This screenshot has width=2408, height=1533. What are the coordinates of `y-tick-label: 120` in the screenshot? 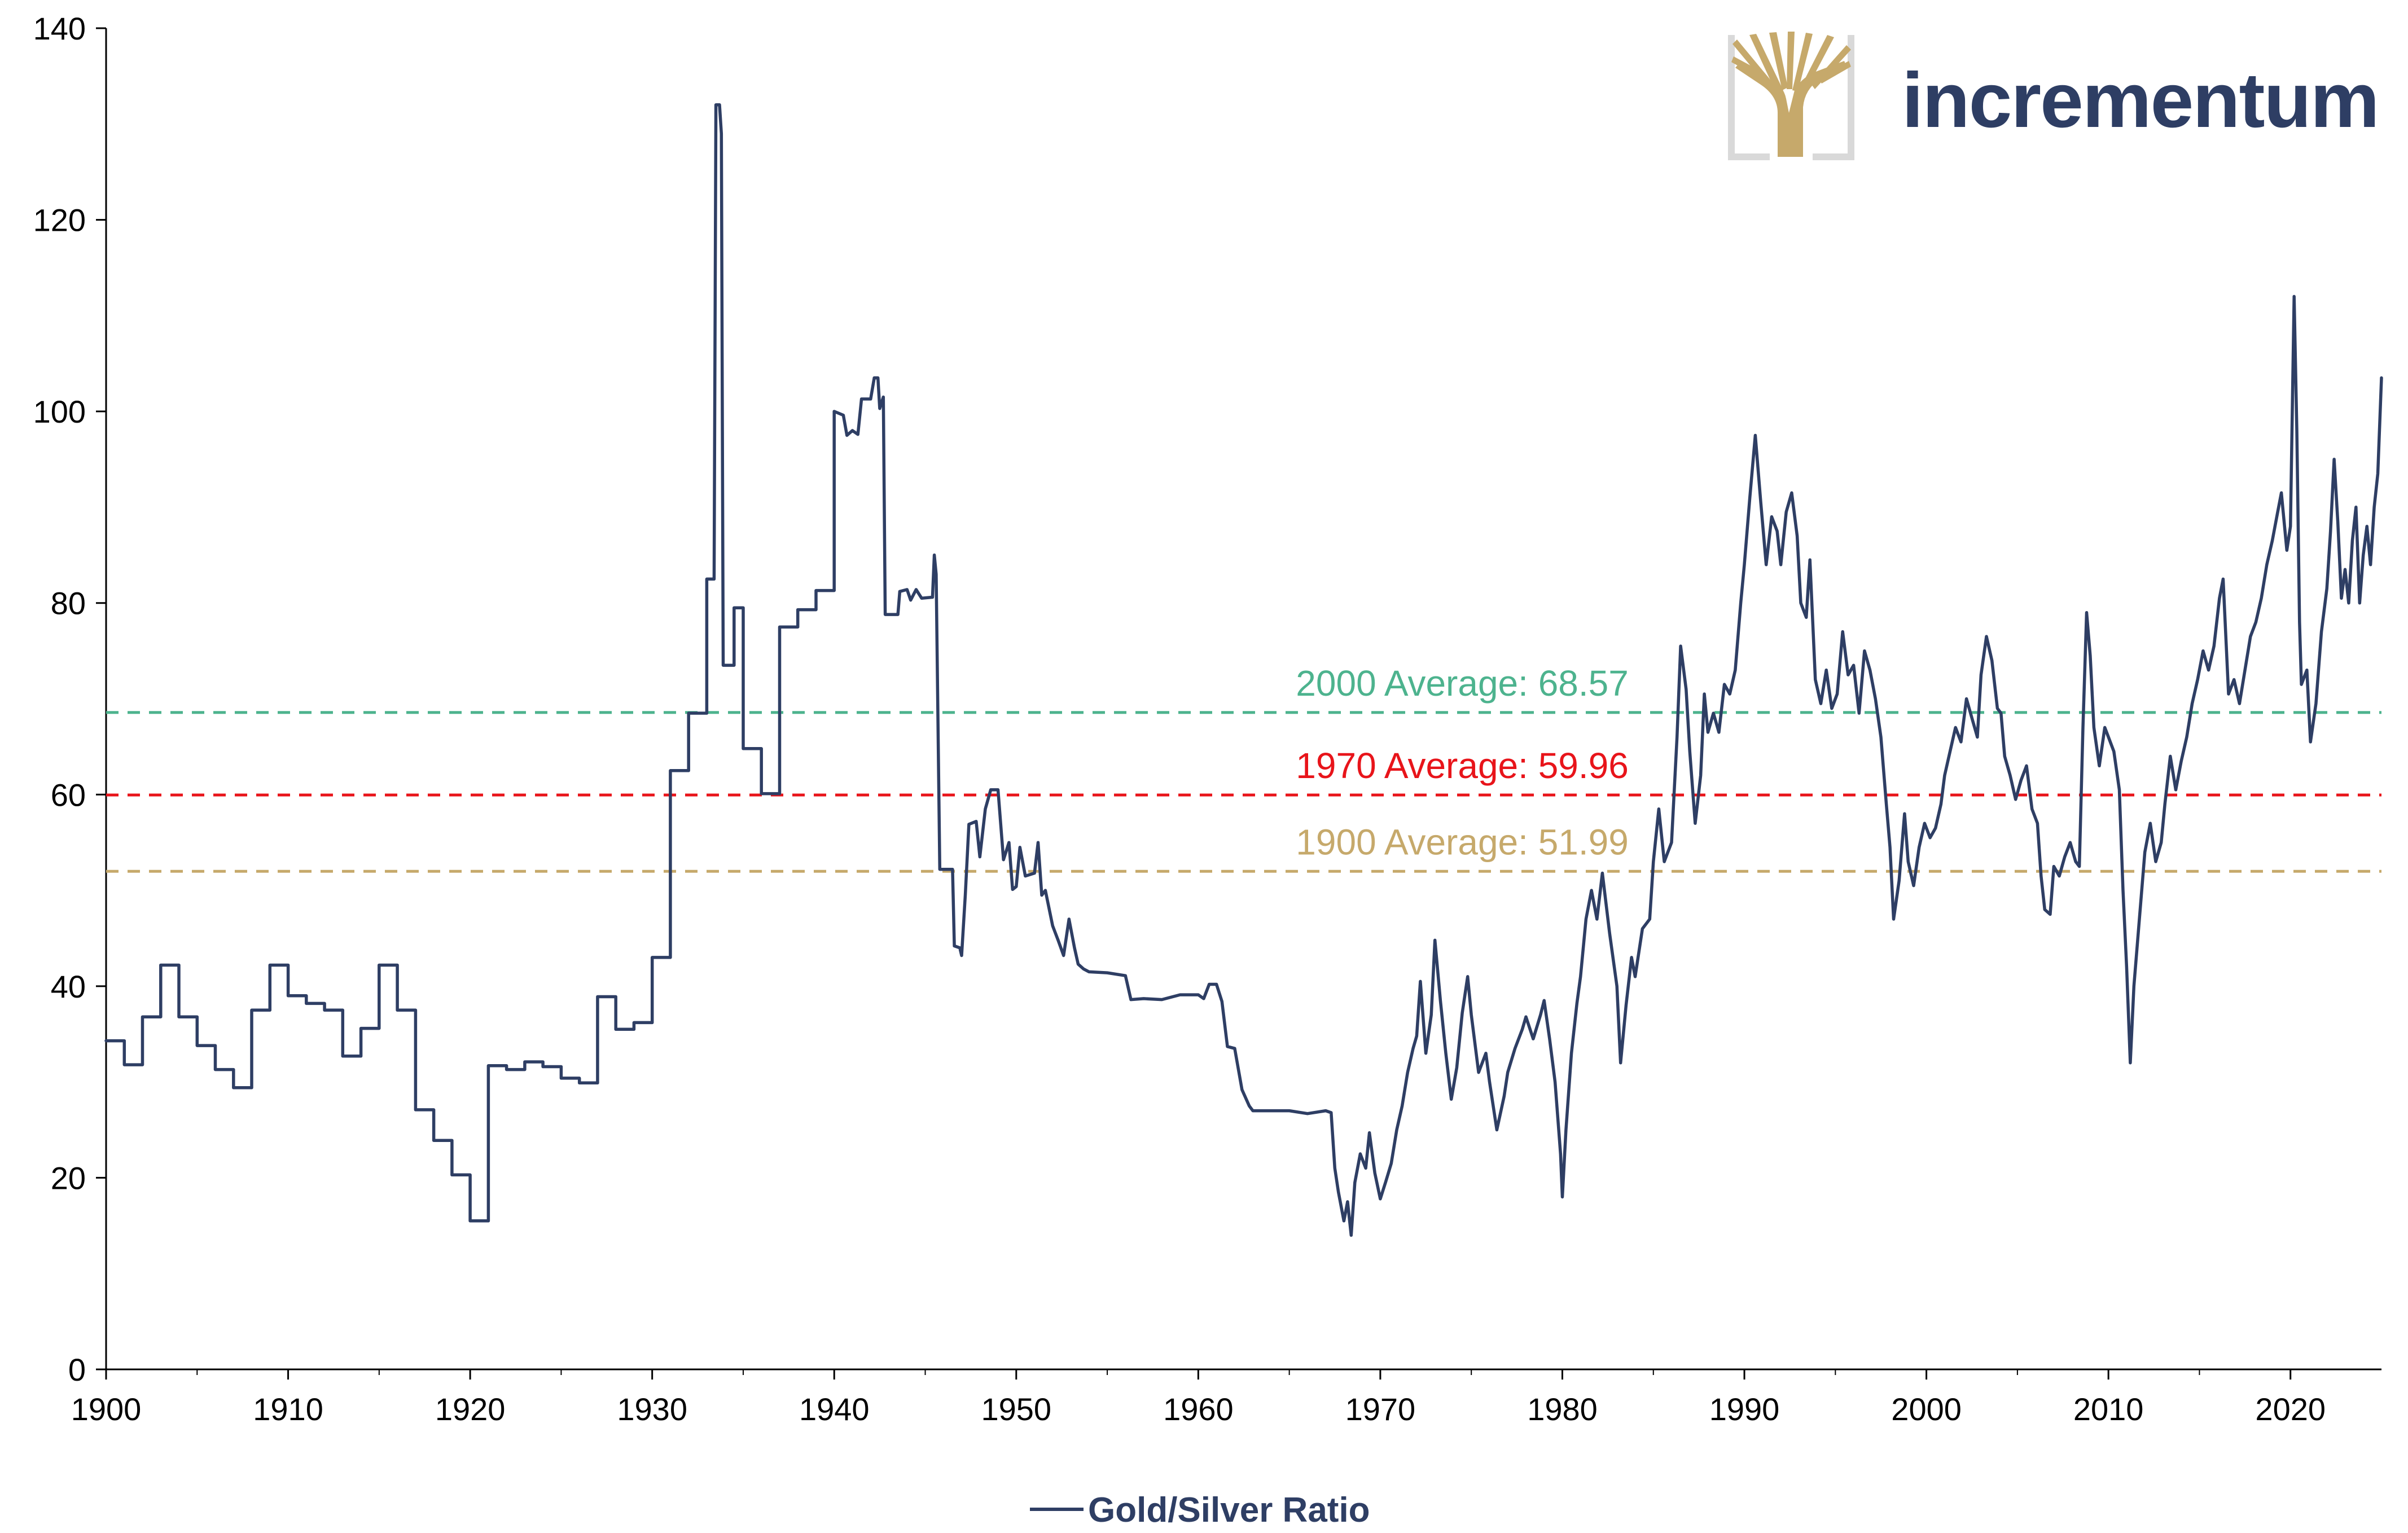 It's located at (60, 220).